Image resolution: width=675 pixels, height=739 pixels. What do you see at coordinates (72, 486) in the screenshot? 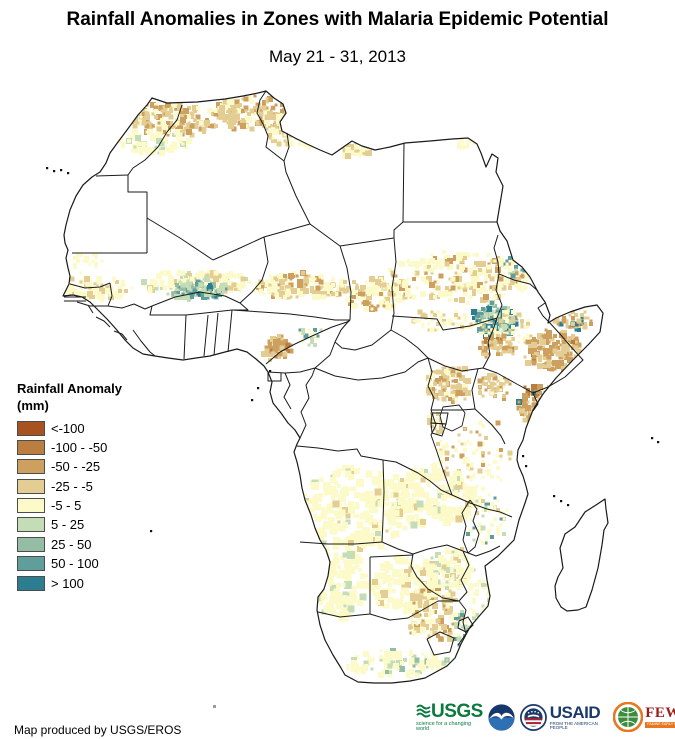
I see `legend-label: -25 - -5` at bounding box center [72, 486].